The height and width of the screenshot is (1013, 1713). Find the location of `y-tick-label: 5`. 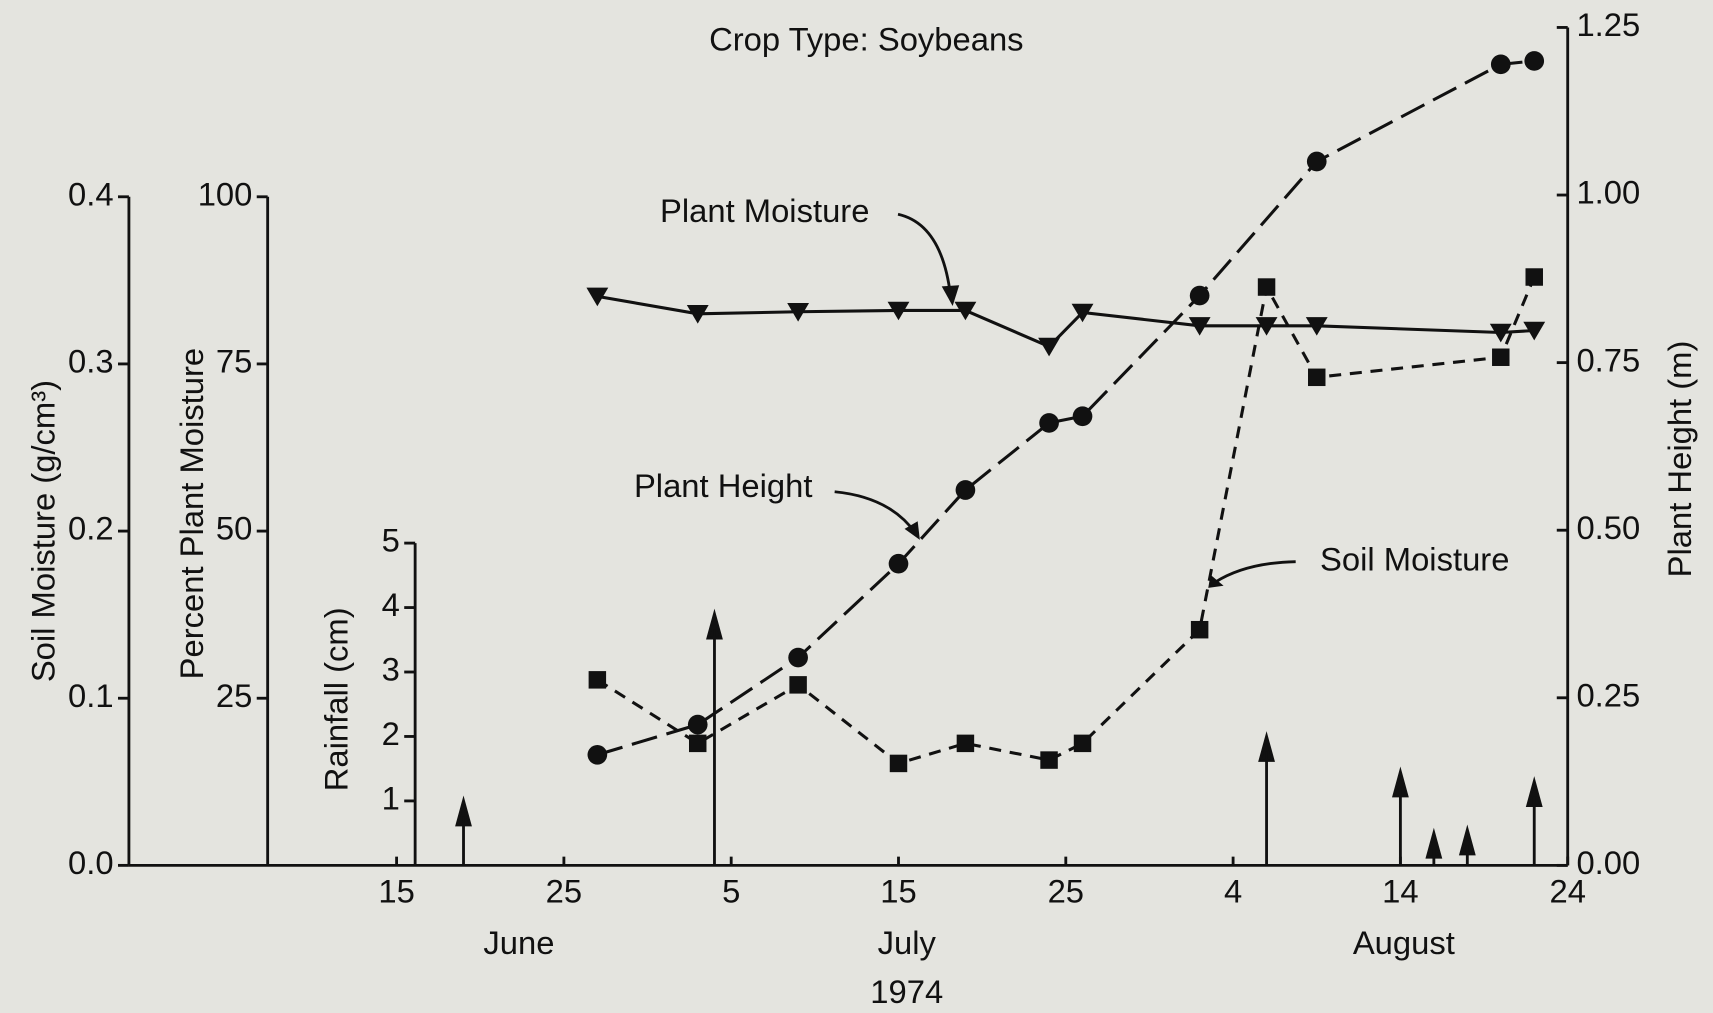

y-tick-label: 5 is located at coordinates (391, 540).